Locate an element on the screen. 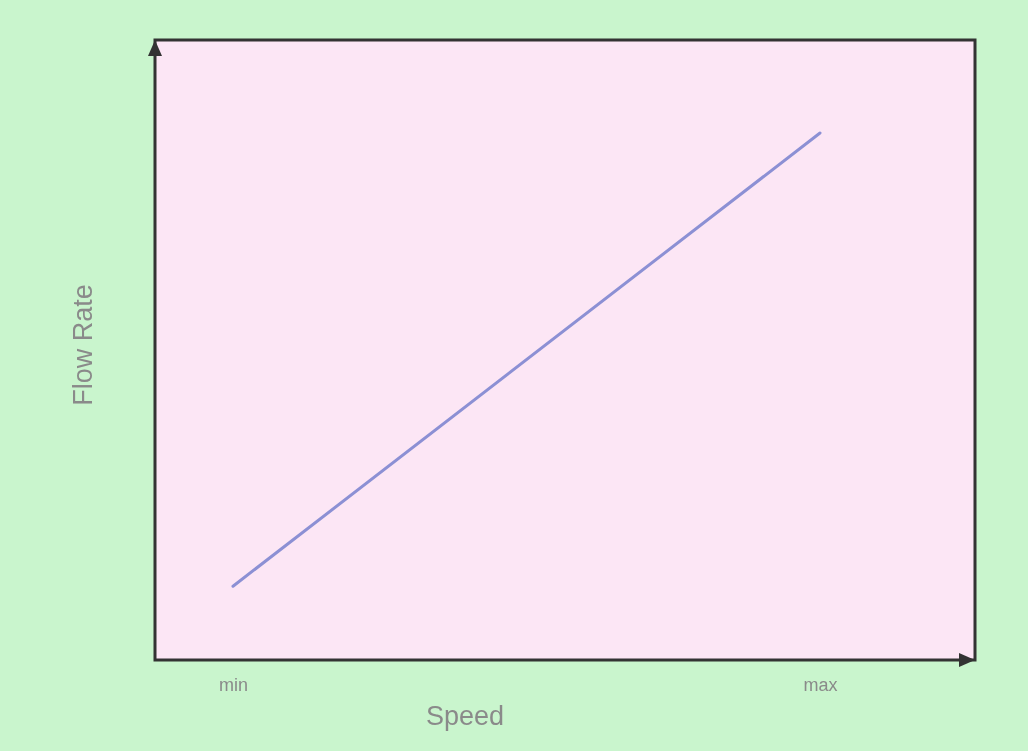 The width and height of the screenshot is (1028, 751). y-axis-title: Flow Rate is located at coordinates (83, 345).